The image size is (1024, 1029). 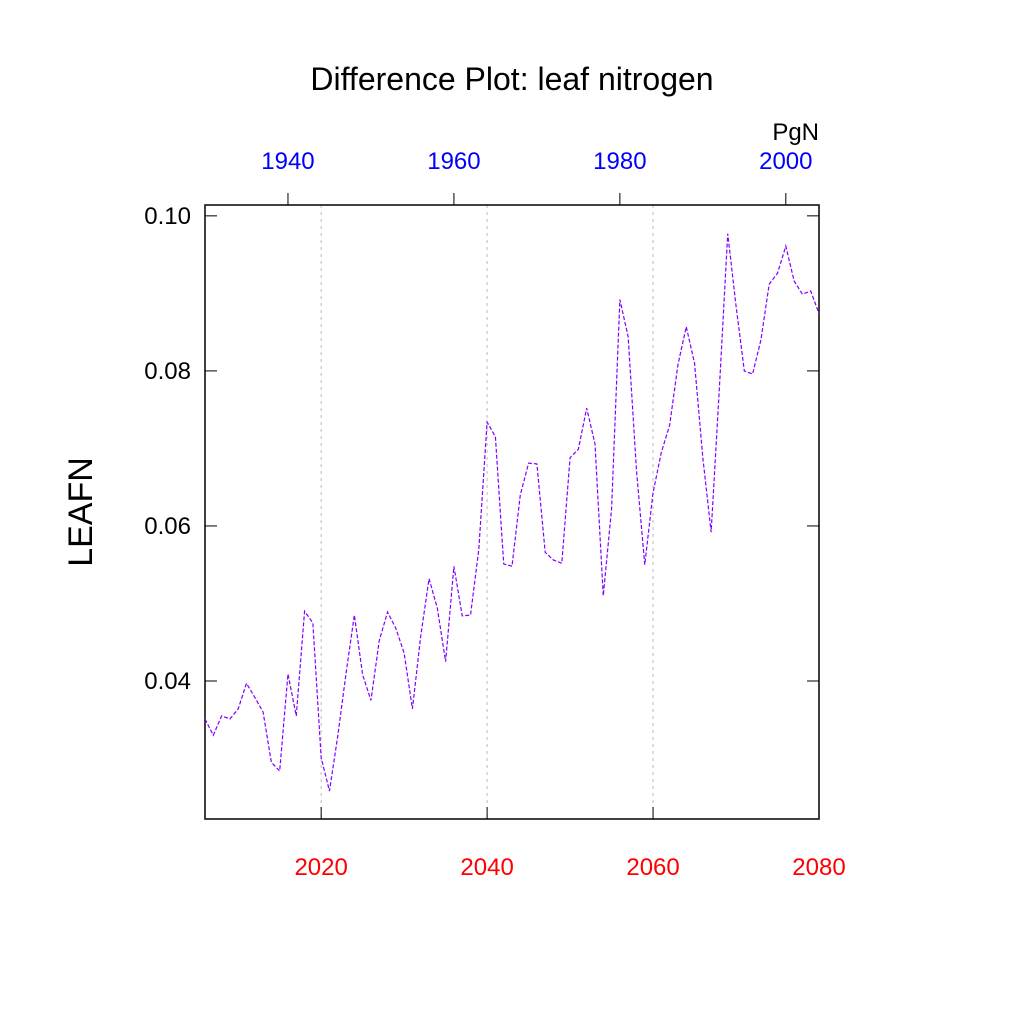 I want to click on x2-tick-label: 1940, so click(x=287, y=161).